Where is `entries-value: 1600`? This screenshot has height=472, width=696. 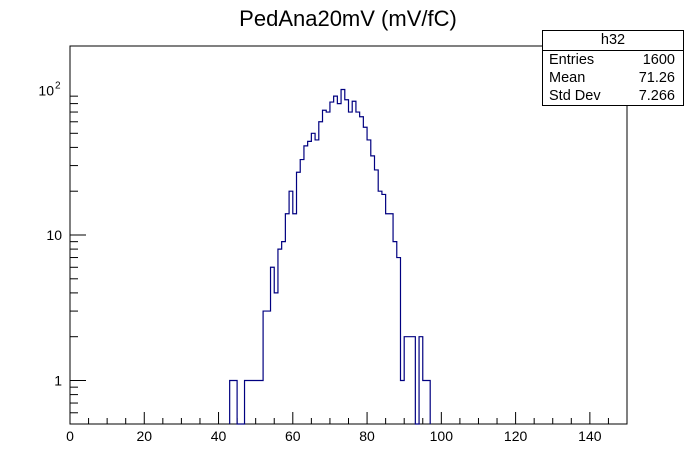 entries-value: 1600 is located at coordinates (658, 60).